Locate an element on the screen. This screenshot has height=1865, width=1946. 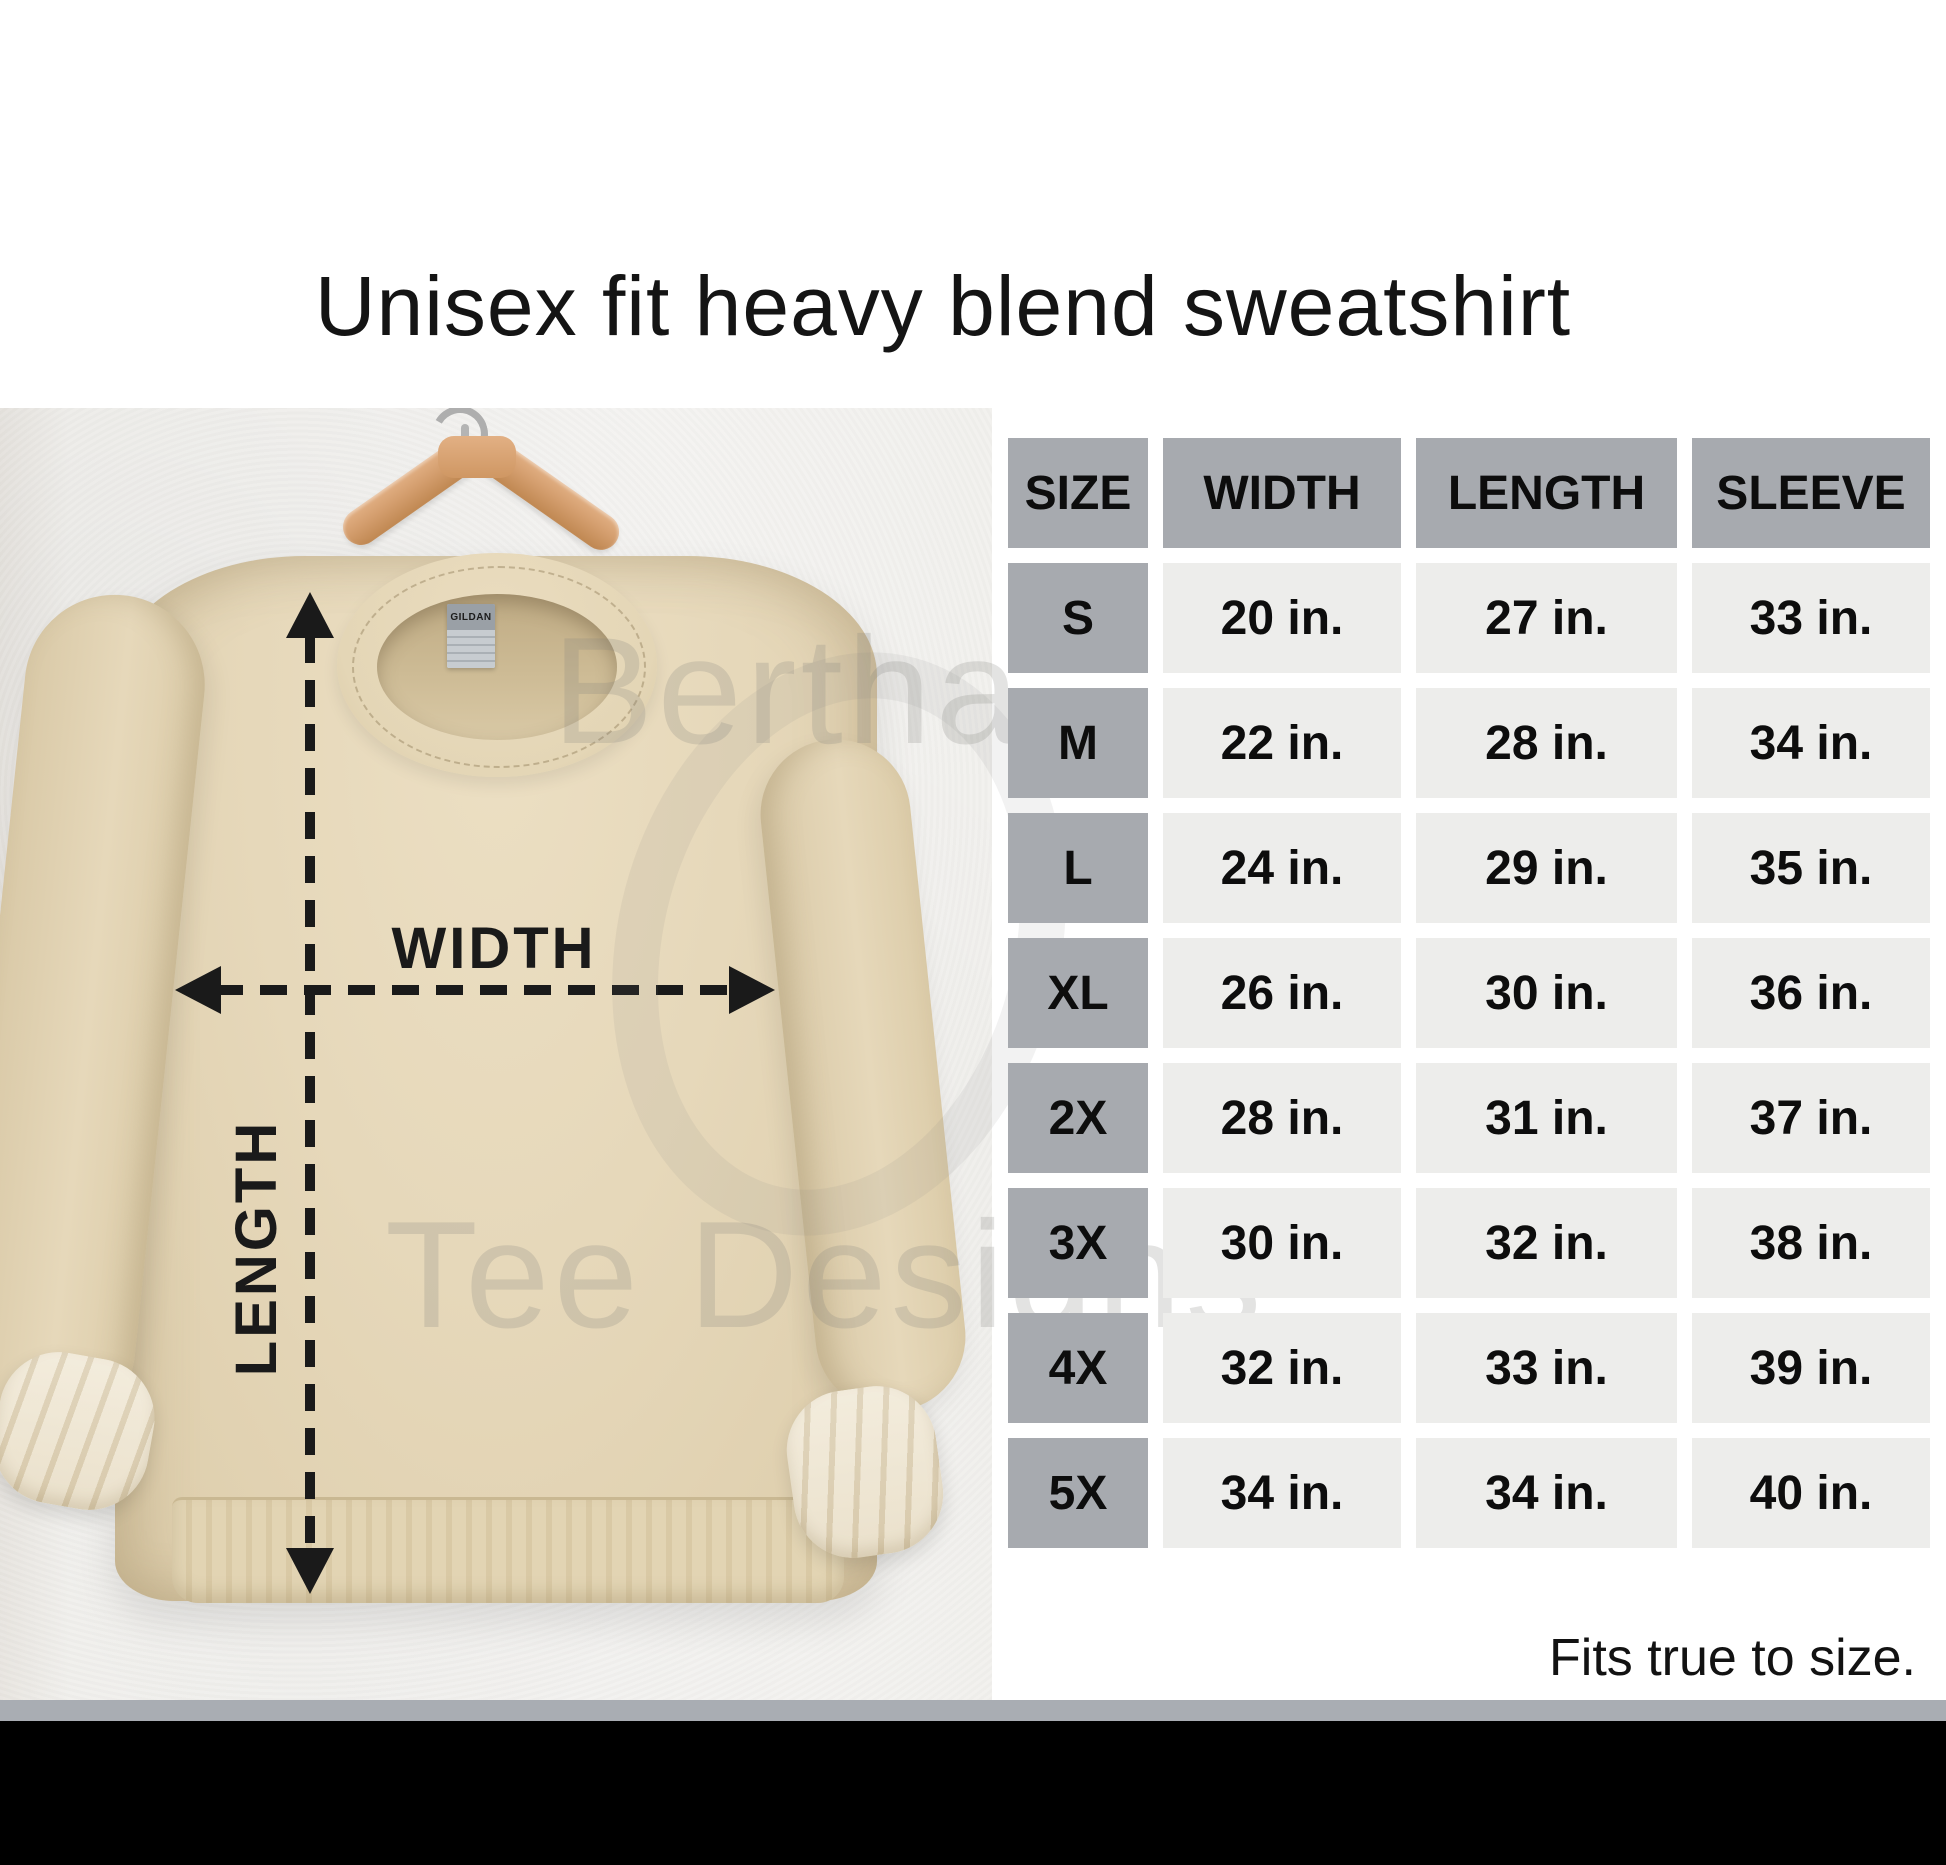
length-cell-3x: 32 in. is located at coordinates (1546, 1243).